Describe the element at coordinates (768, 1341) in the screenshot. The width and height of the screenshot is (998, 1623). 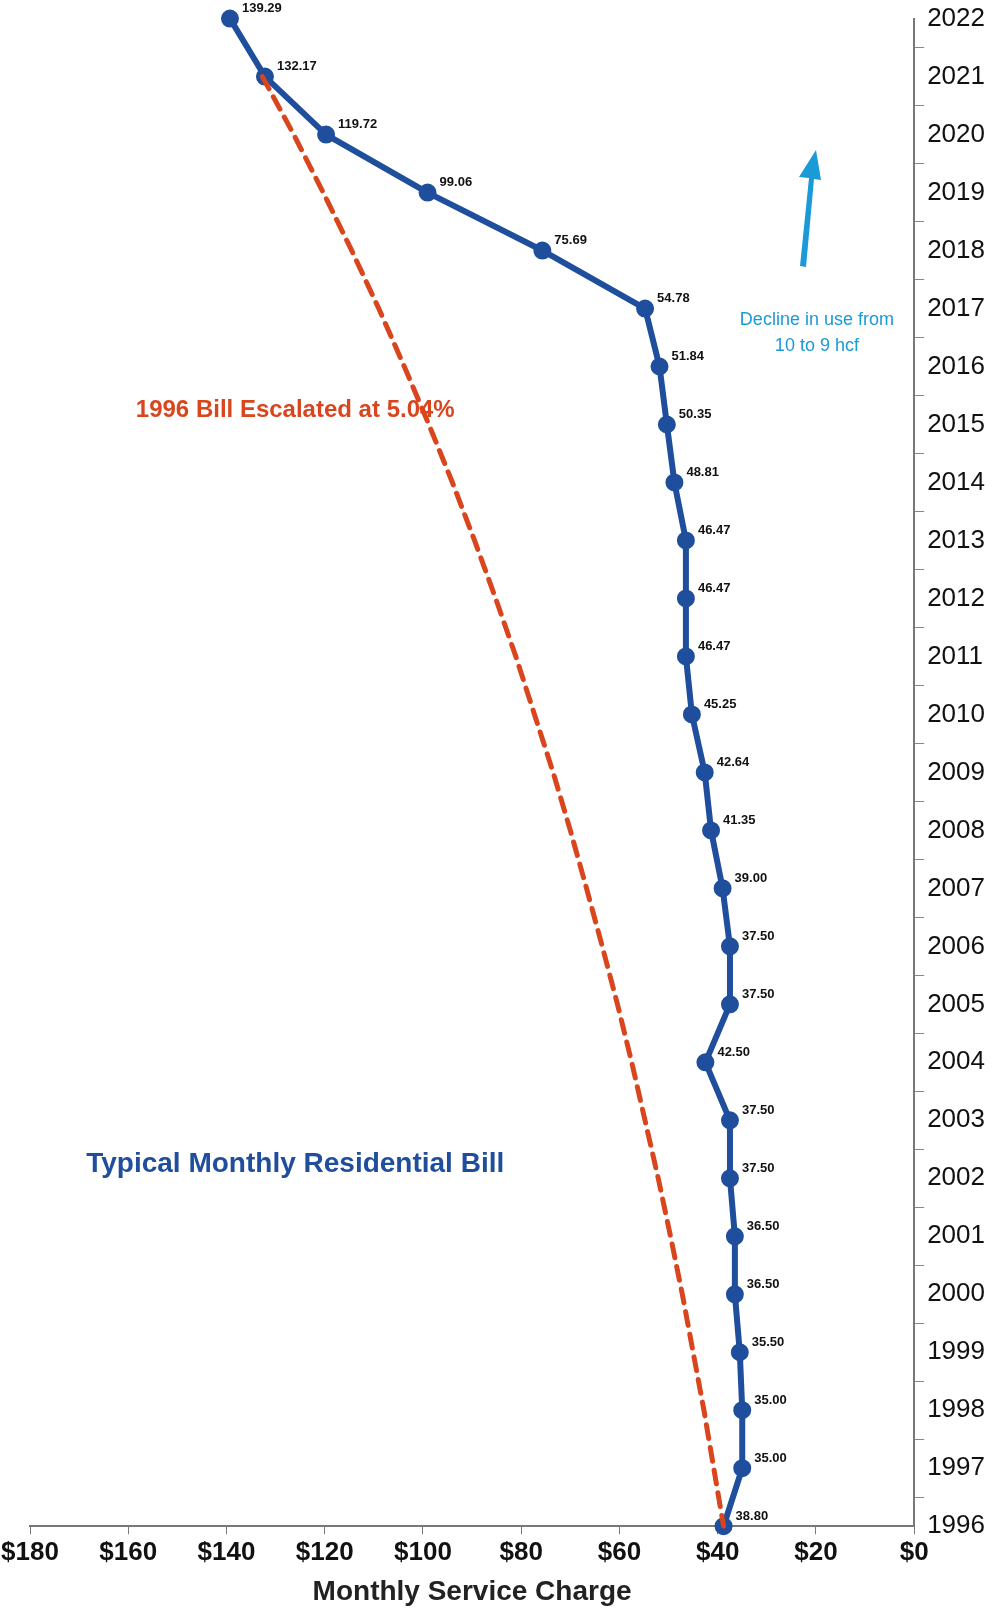
I see `data-label: 35.50` at that location.